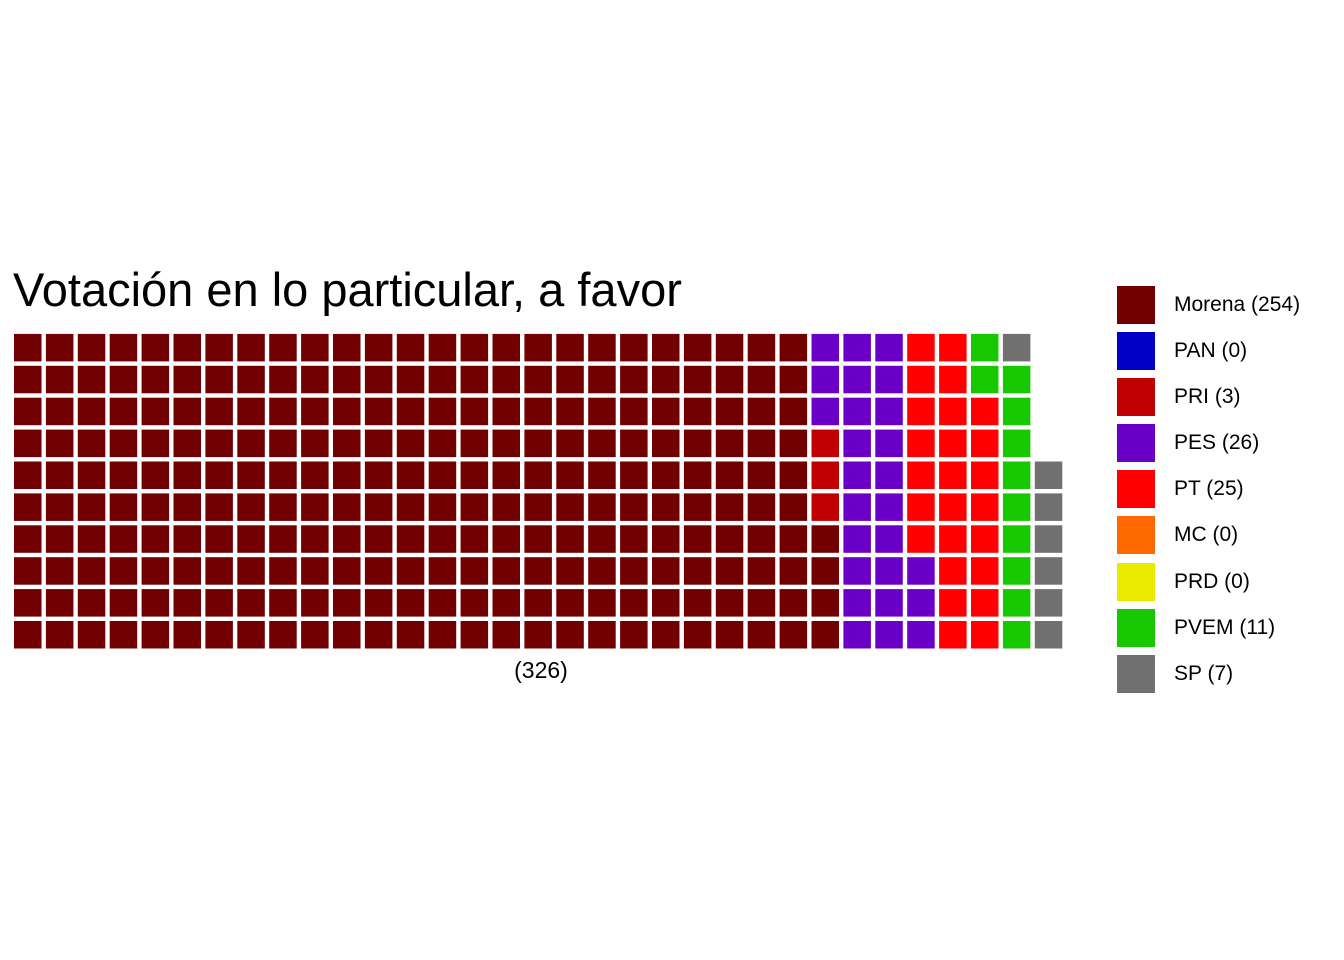 This screenshot has height=960, width=1344. What do you see at coordinates (1217, 443) in the screenshot?
I see `legend-label: PES (26)` at bounding box center [1217, 443].